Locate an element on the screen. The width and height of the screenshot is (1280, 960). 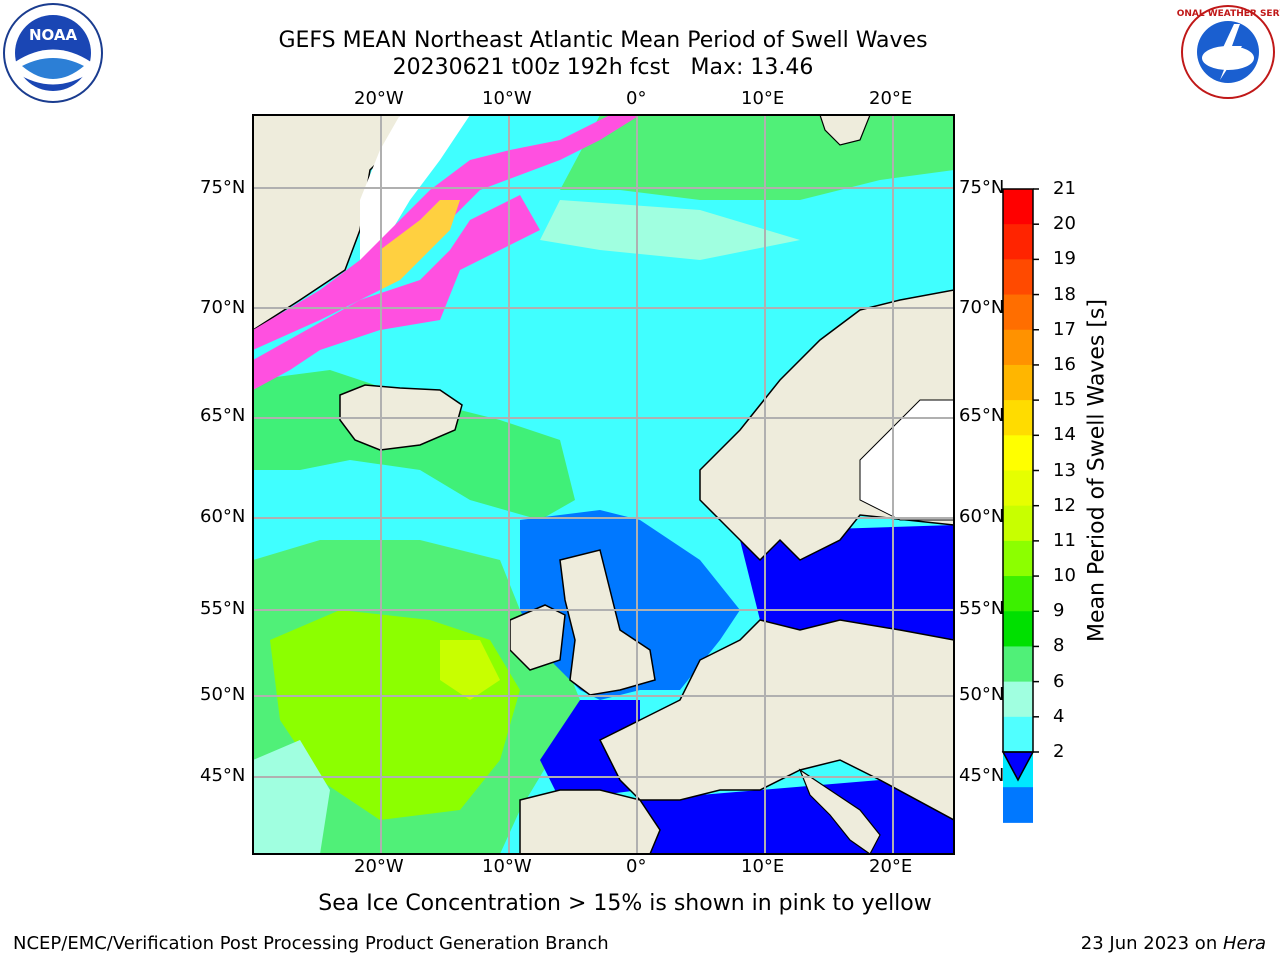
swell-field-pale-arctic is located at coordinates (670, 230).